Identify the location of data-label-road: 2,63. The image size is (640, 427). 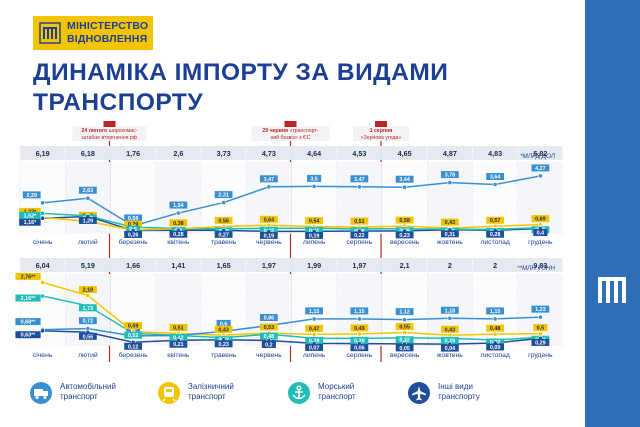
(88, 191).